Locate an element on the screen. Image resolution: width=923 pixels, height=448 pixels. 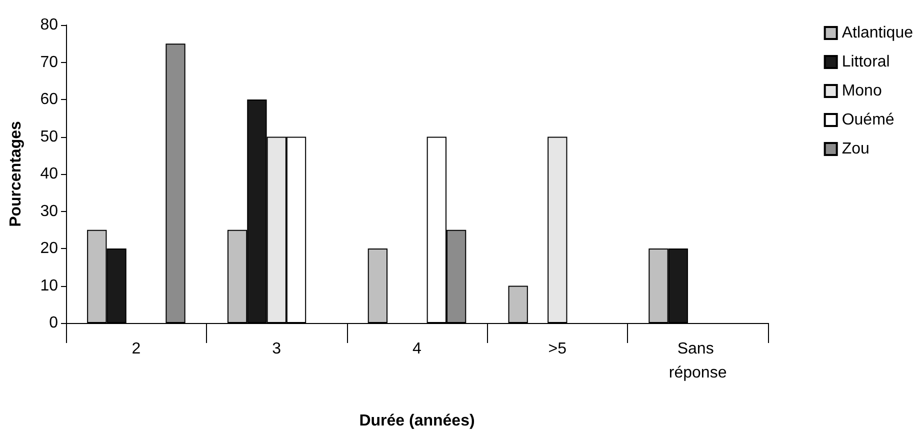
legend-label: Ouémé is located at coordinates (868, 120).